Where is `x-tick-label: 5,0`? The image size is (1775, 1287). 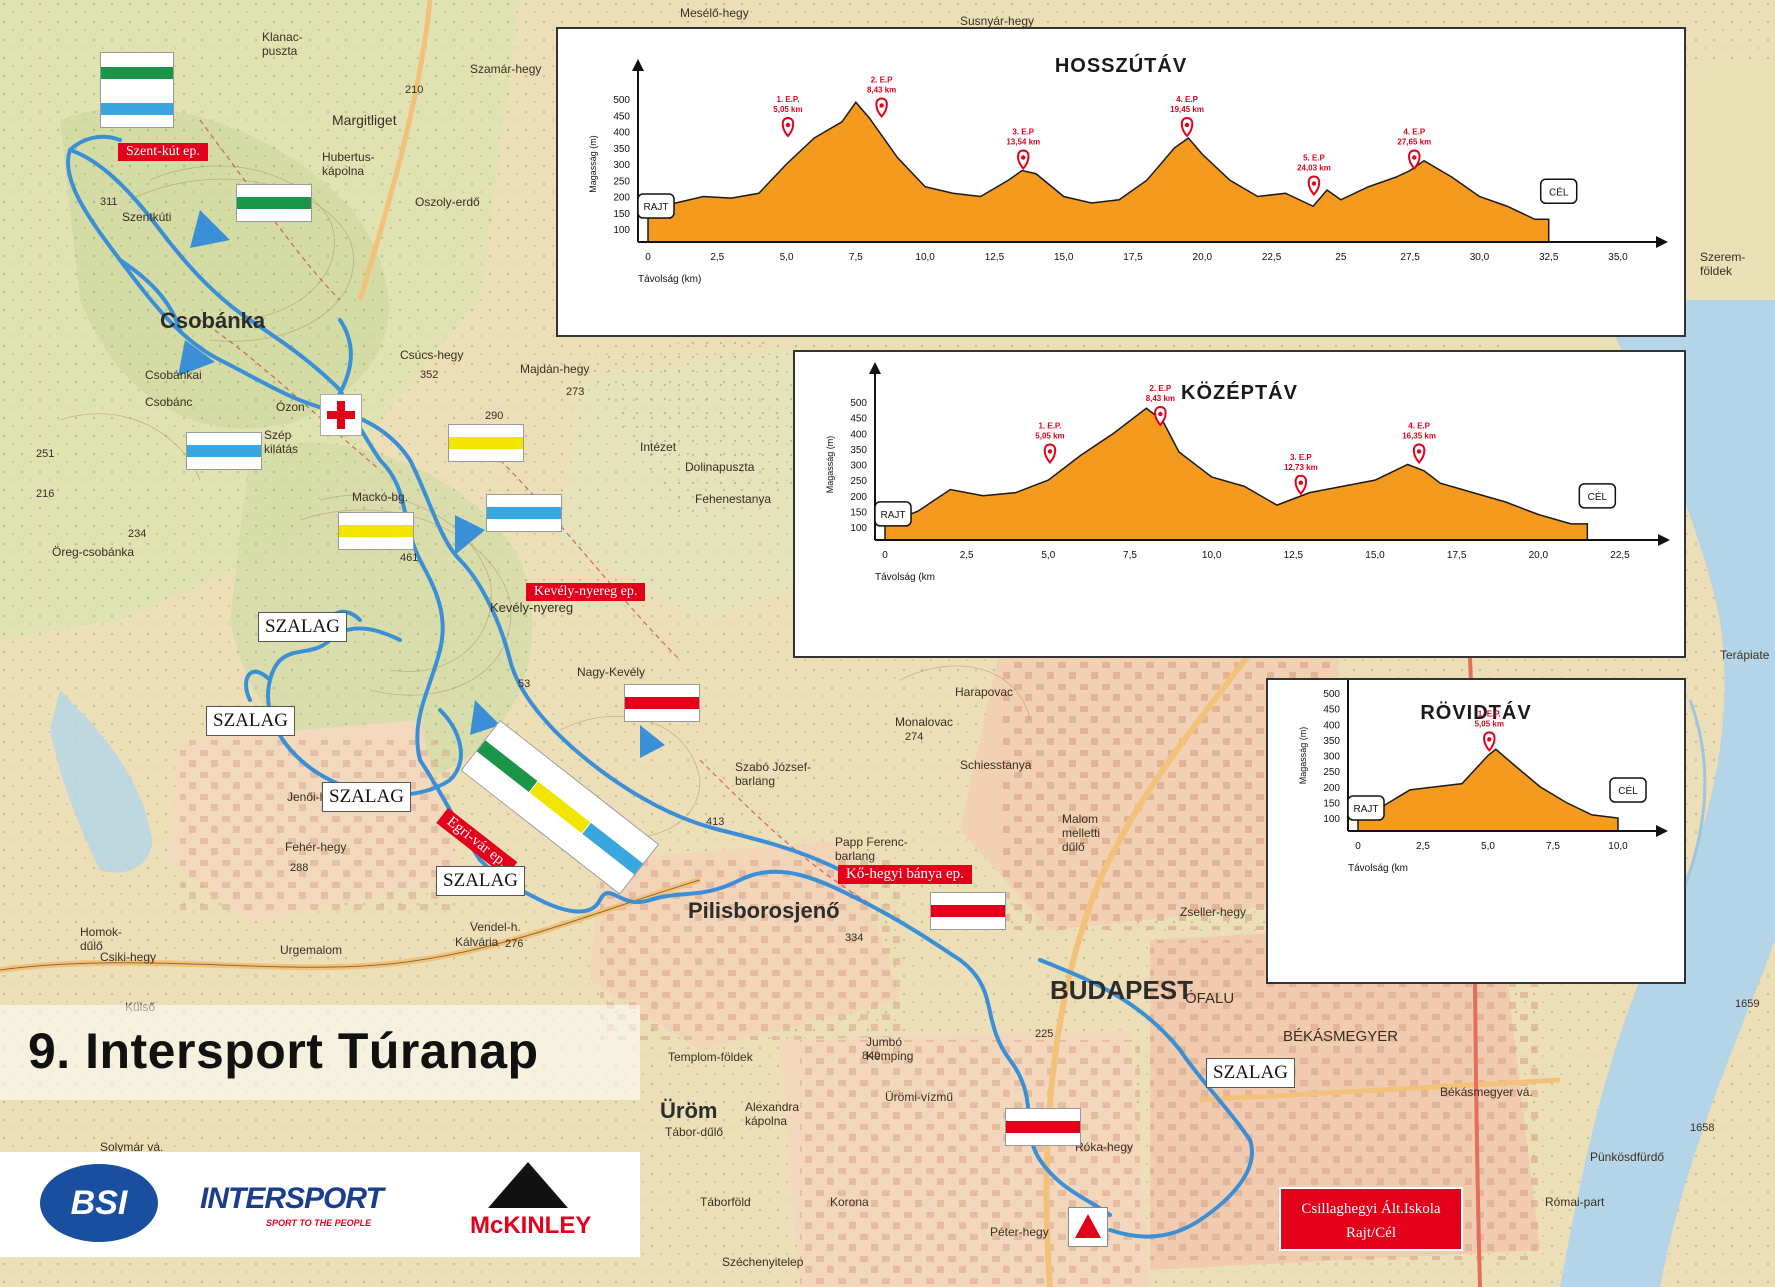 x-tick-label: 5,0 is located at coordinates (787, 257).